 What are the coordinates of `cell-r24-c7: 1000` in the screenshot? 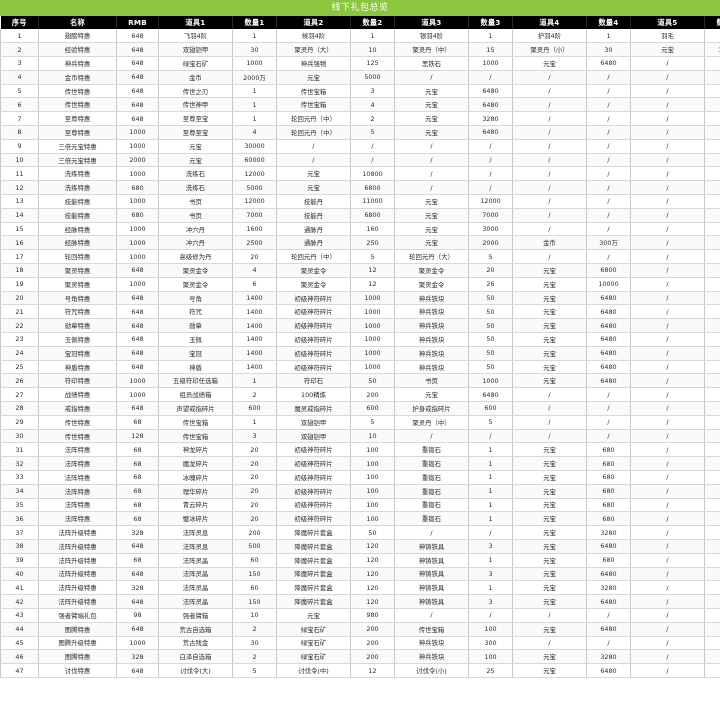 It's located at (372, 353).